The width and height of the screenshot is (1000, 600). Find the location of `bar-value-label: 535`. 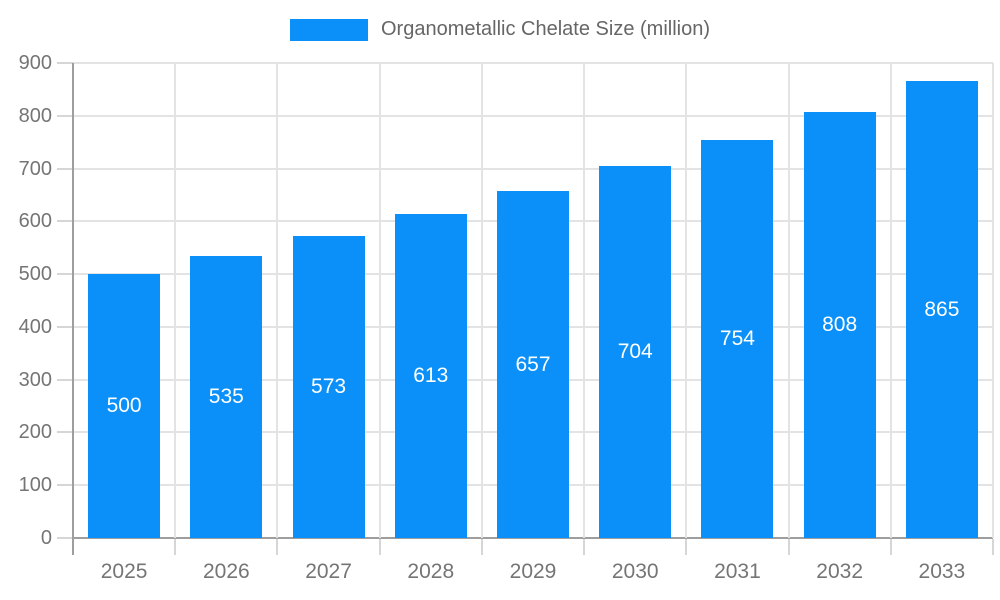

bar-value-label: 535 is located at coordinates (226, 396).